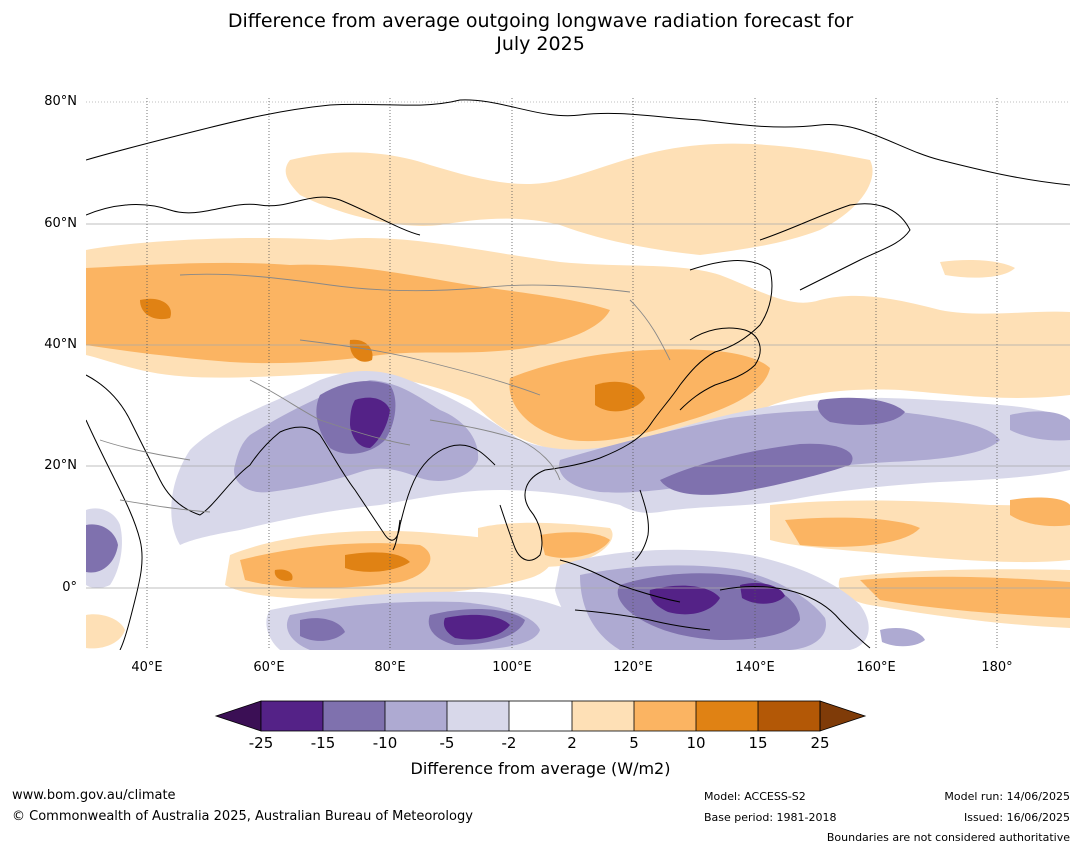 The image size is (1081, 850). What do you see at coordinates (60, 101) in the screenshot?
I see `lat-label-80n: 80°N` at bounding box center [60, 101].